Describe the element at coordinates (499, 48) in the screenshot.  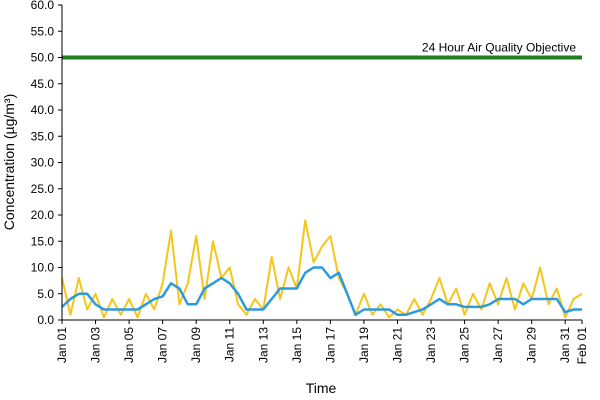
I see `objective-label: 24 Hour Air Quality Objective` at that location.